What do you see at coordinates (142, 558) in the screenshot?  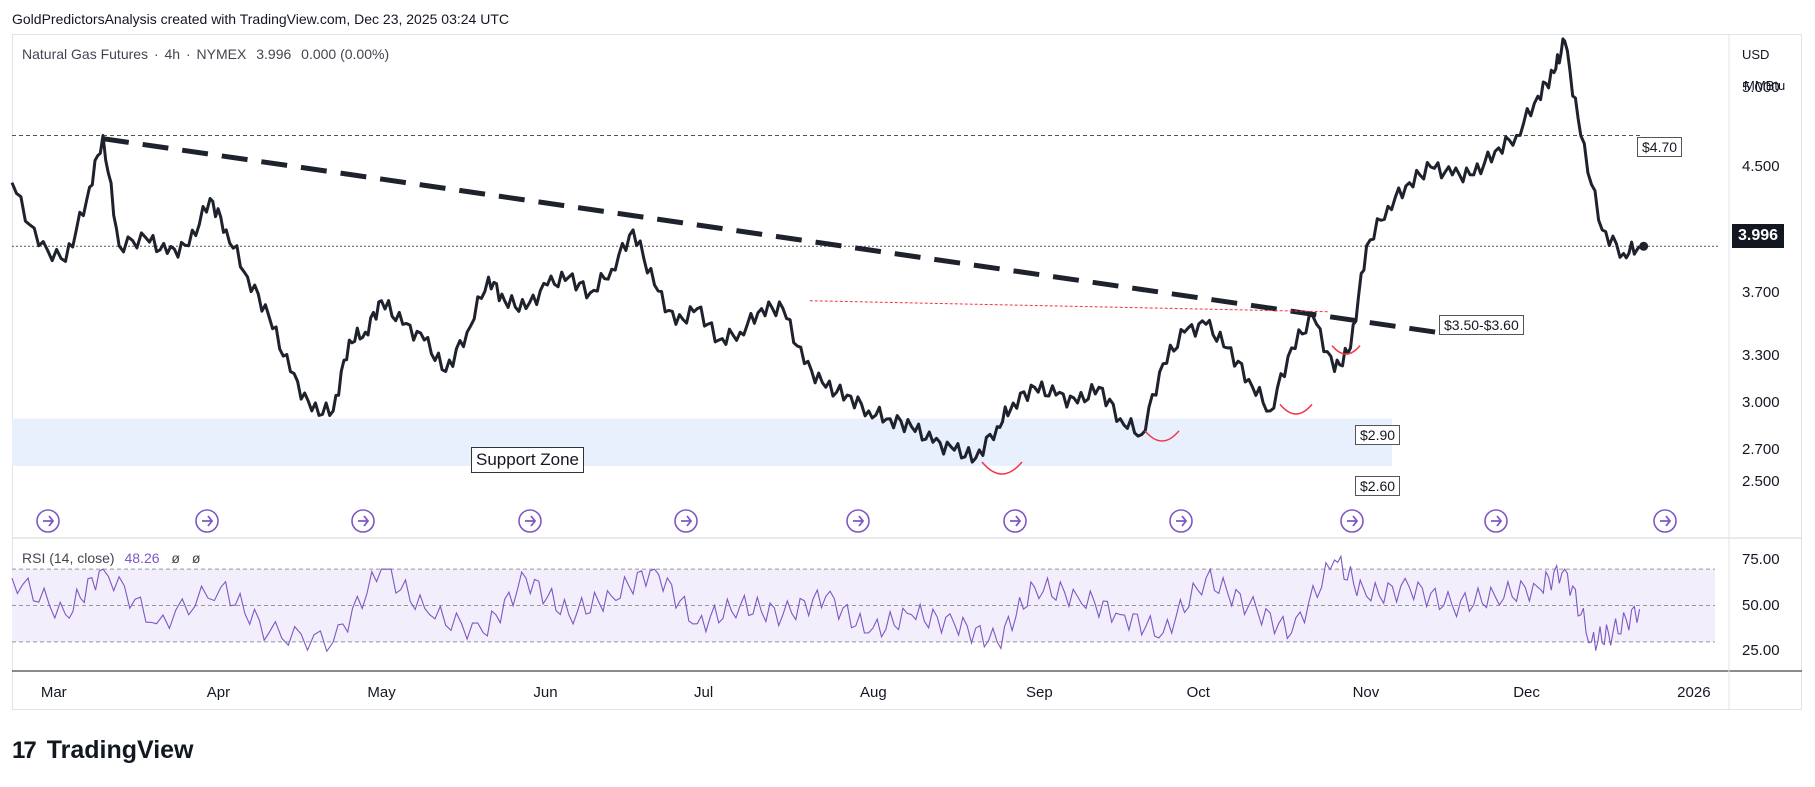 I see `rsi-value: 48.26` at bounding box center [142, 558].